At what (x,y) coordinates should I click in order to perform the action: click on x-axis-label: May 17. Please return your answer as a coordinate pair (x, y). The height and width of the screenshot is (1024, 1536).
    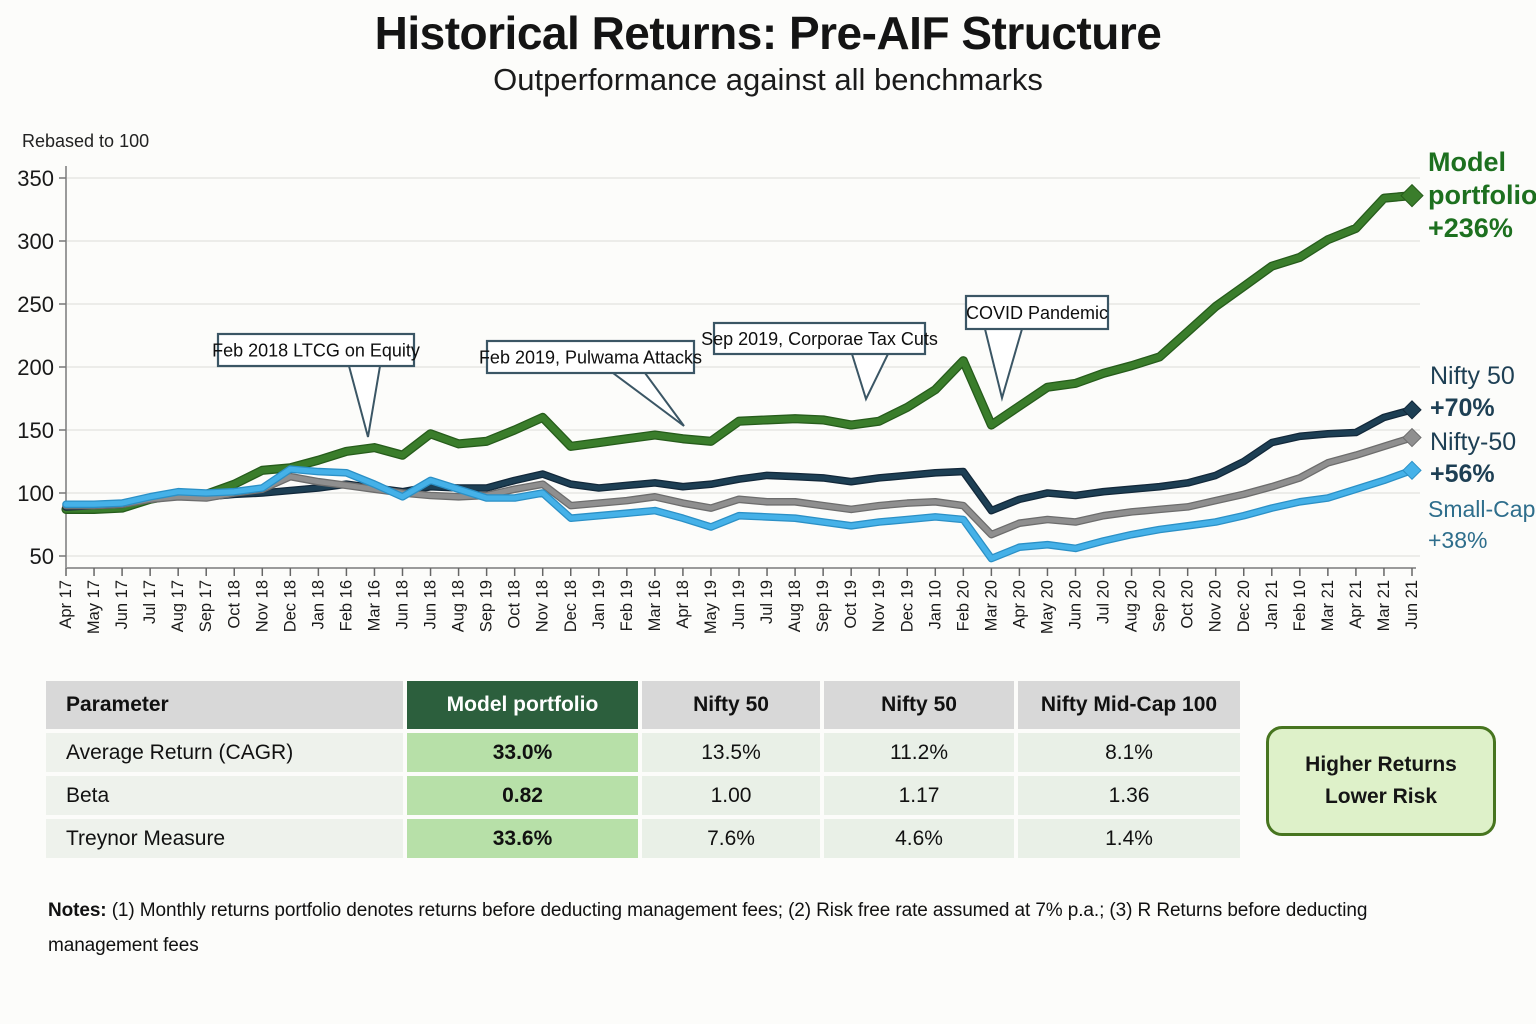
    Looking at the image, I should click on (94, 607).